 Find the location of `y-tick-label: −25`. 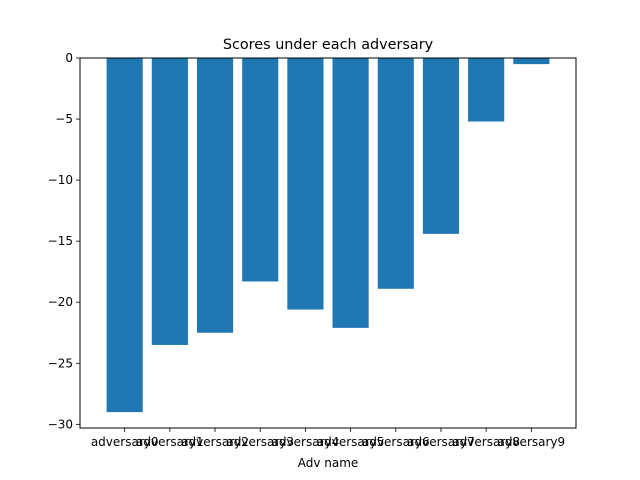

y-tick-label: −25 is located at coordinates (60, 363).